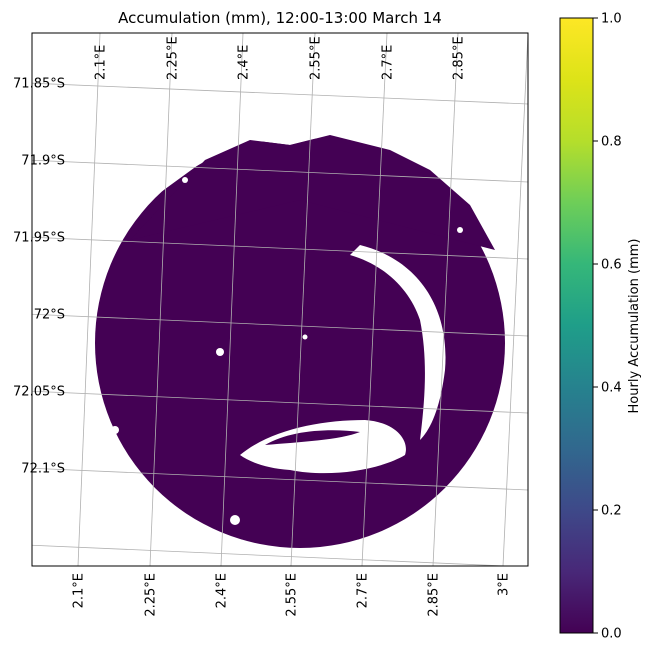 This screenshot has height=652, width=651. Describe the element at coordinates (607, 327) in the screenshot. I see `colorbar-ticks: 0.0 0.2 0.4 0.6 0.8 1.0` at that location.